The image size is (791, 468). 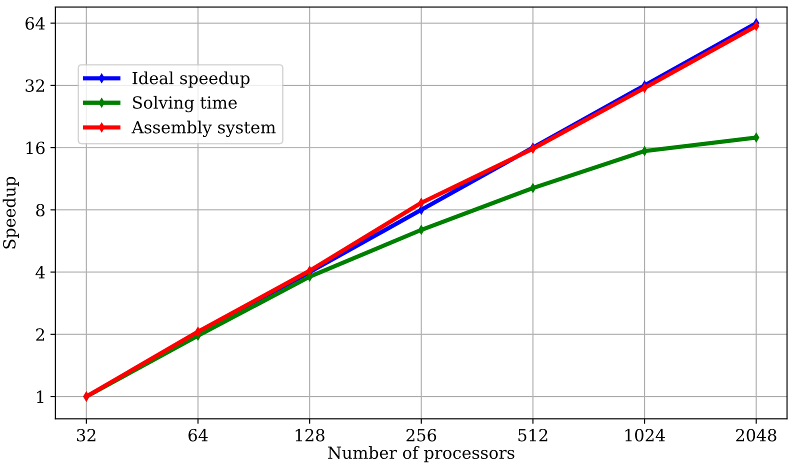 I want to click on y-tick-label: 16, so click(x=35, y=148).